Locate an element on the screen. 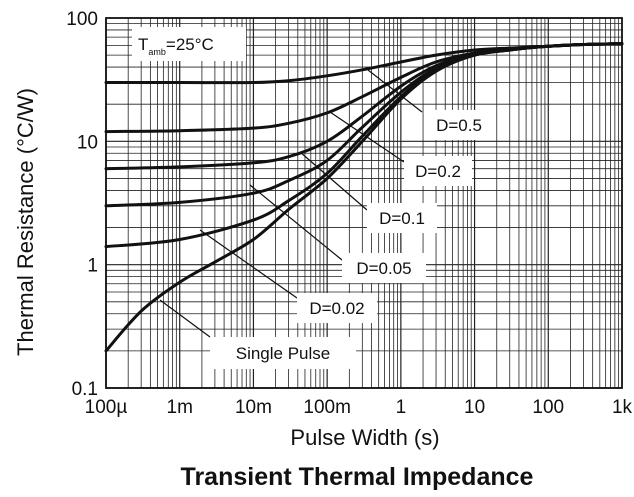 The height and width of the screenshot is (497, 634). series-label-d-0-02: D=0.02 is located at coordinates (336, 308).